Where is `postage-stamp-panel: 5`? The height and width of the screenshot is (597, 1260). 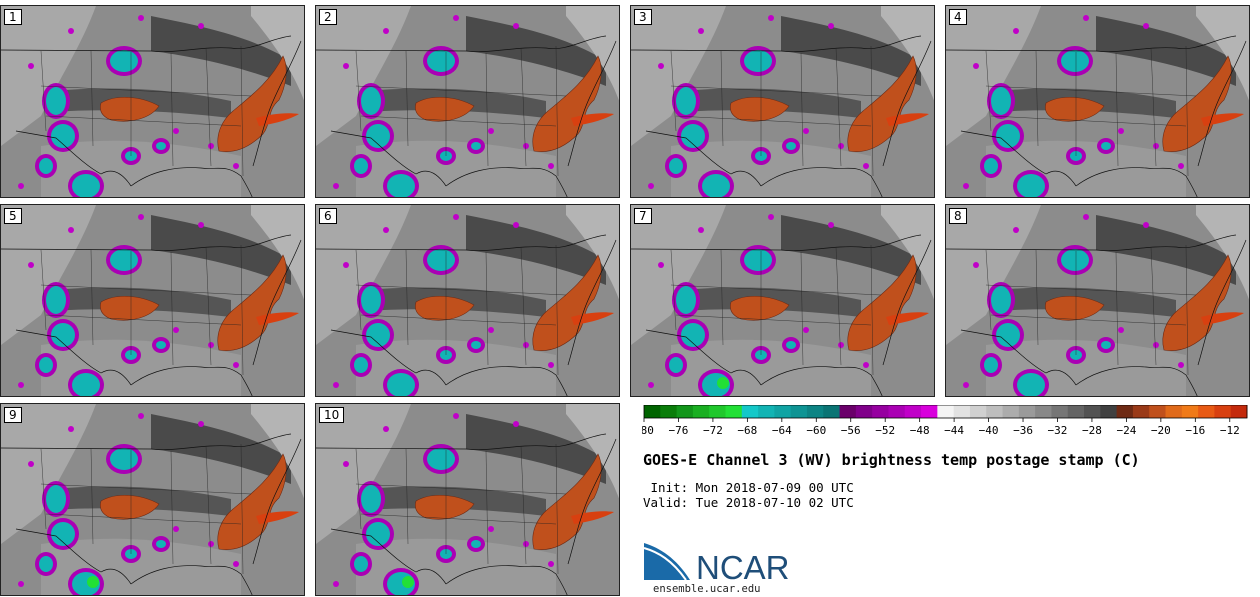
postage-stamp-panel: 5 is located at coordinates (152, 300).